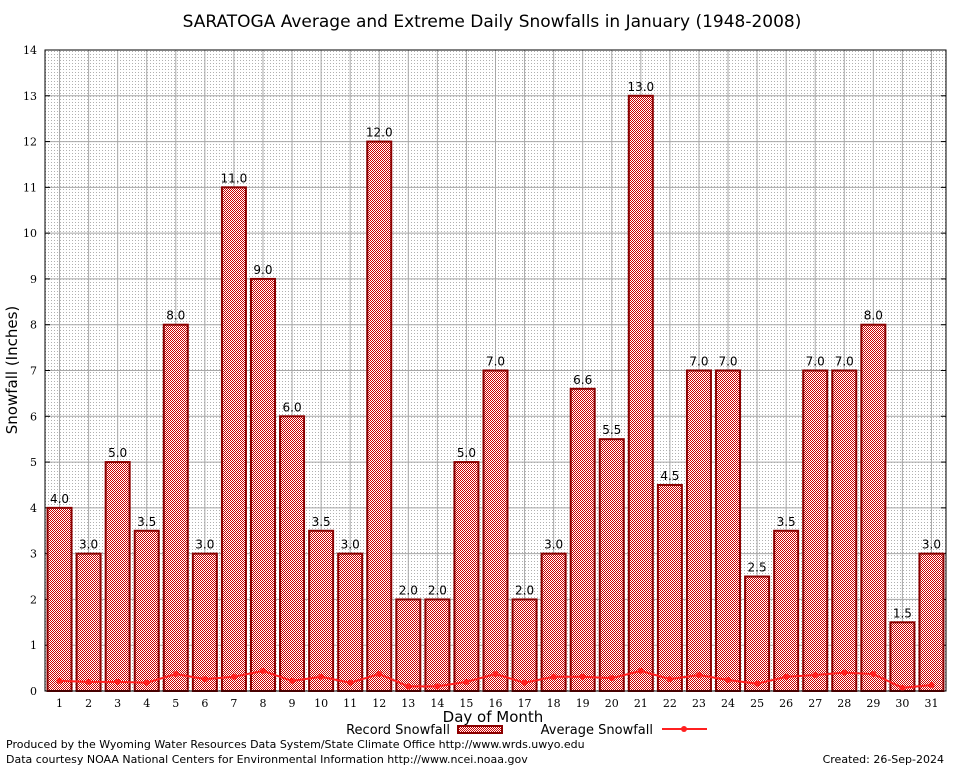 Image resolution: width=954 pixels, height=768 pixels. Describe the element at coordinates (350, 703) in the screenshot. I see `x-tick-label: 11` at that location.